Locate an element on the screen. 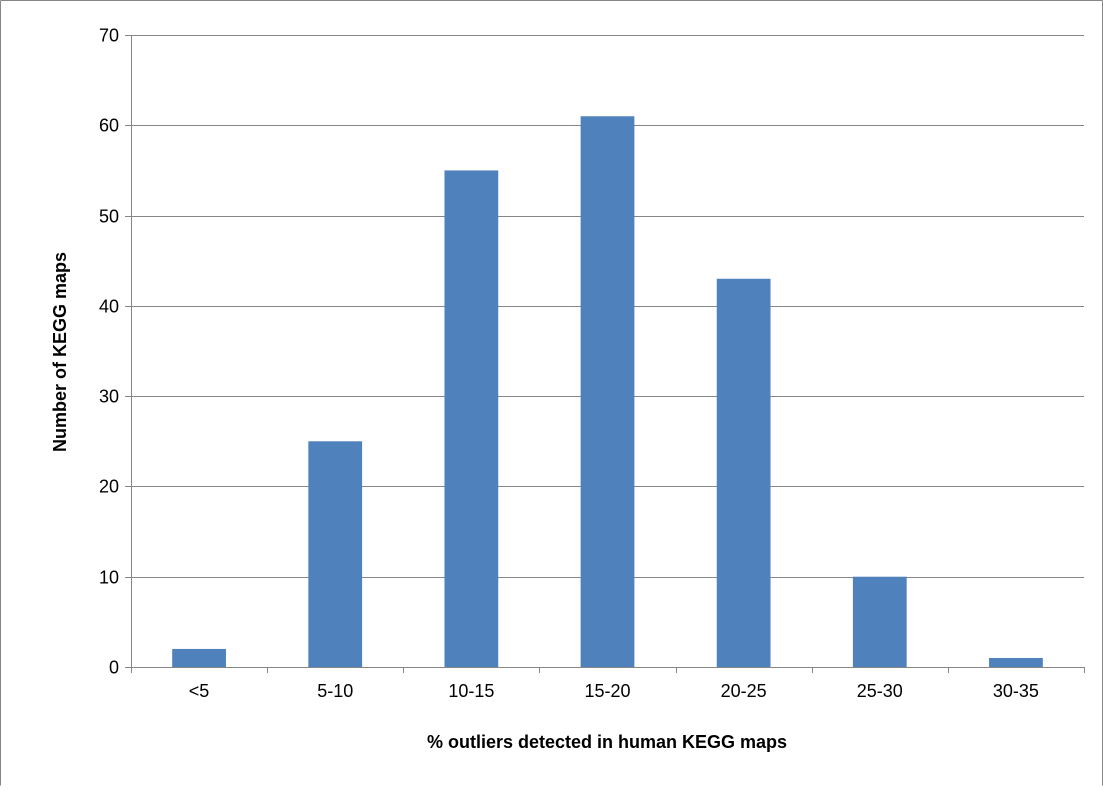 The image size is (1103, 791). y-tick-label: 30 is located at coordinates (109, 397).